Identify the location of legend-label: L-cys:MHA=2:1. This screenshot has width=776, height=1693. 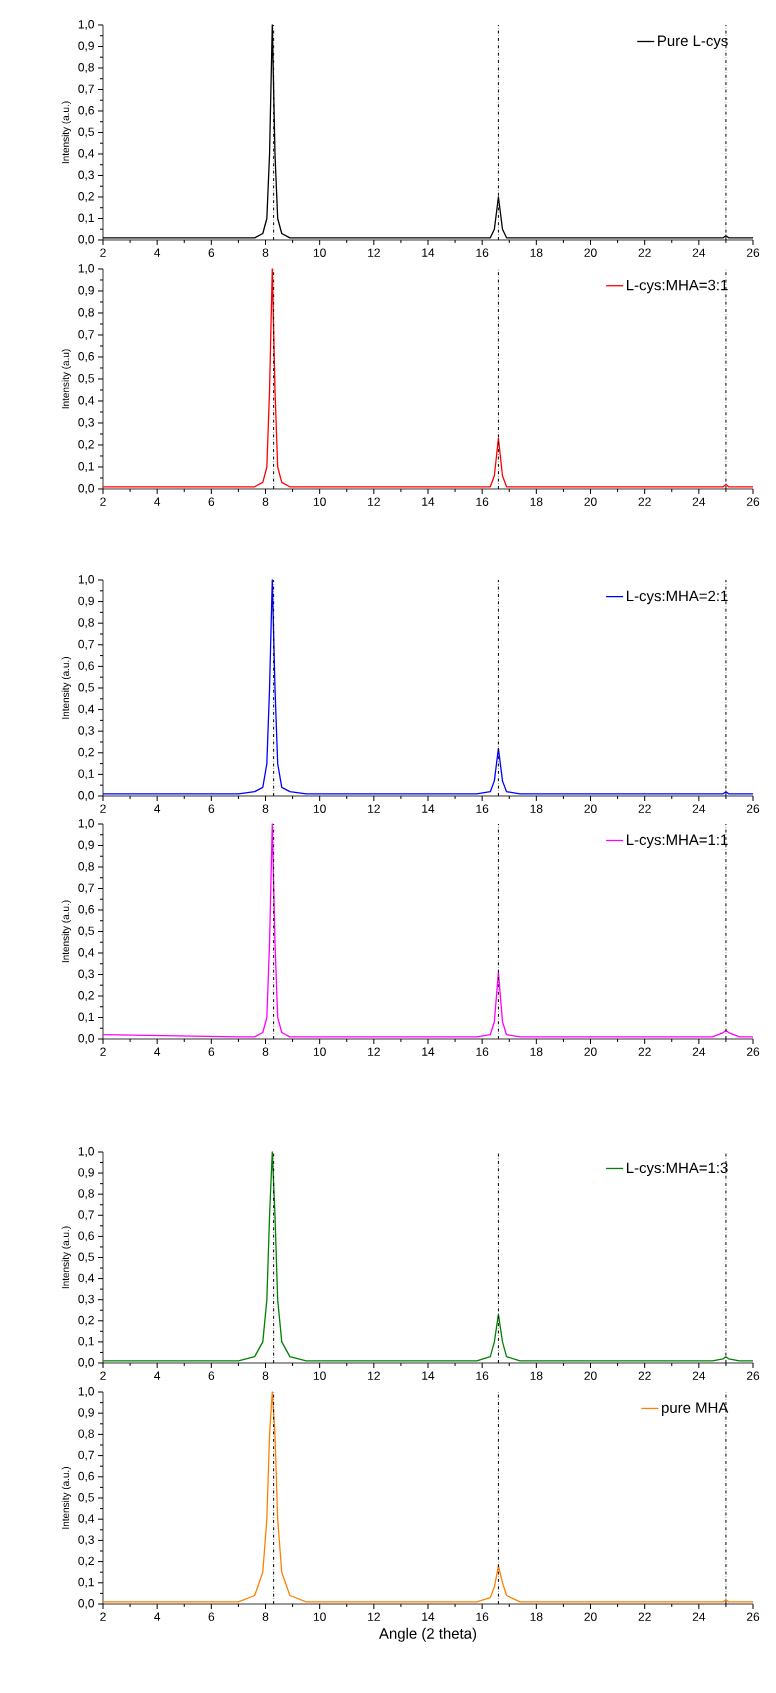
(677, 597).